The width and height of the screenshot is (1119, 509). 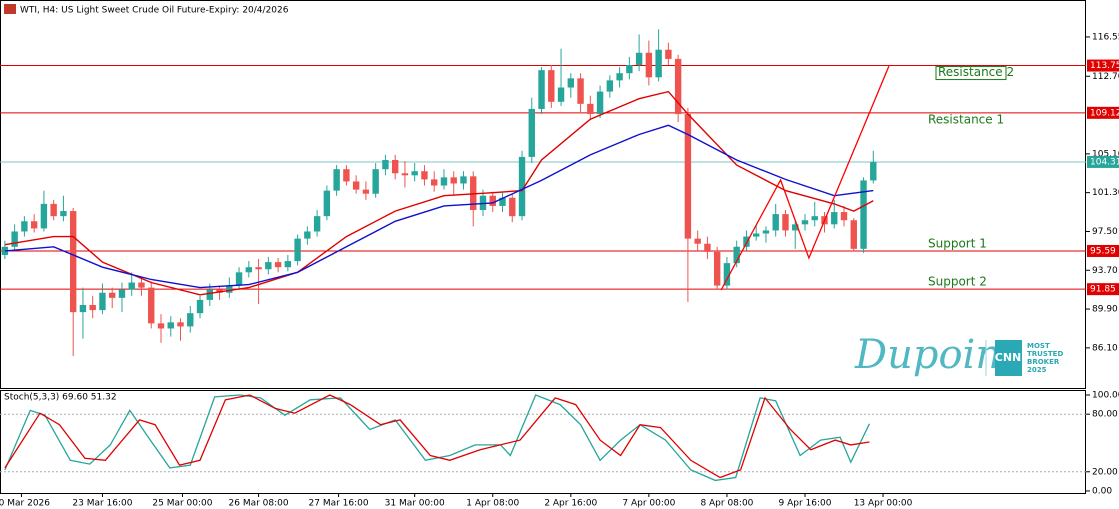 What do you see at coordinates (1045, 354) in the screenshot?
I see `badge-text: TRUSTED` at bounding box center [1045, 354].